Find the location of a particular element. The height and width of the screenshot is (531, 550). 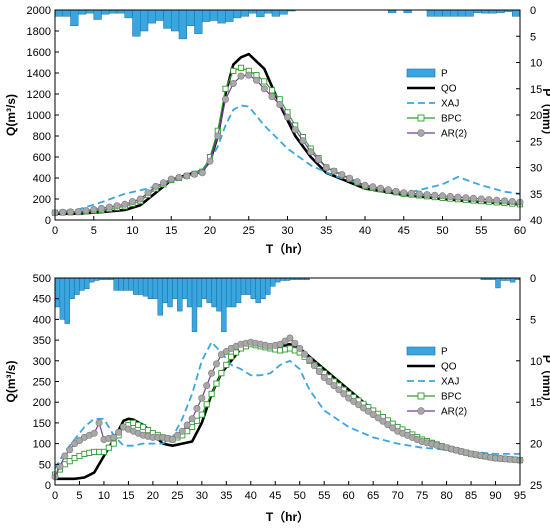

top-chart-y-axis-title: Q(m³/s) is located at coordinates (11, 115).